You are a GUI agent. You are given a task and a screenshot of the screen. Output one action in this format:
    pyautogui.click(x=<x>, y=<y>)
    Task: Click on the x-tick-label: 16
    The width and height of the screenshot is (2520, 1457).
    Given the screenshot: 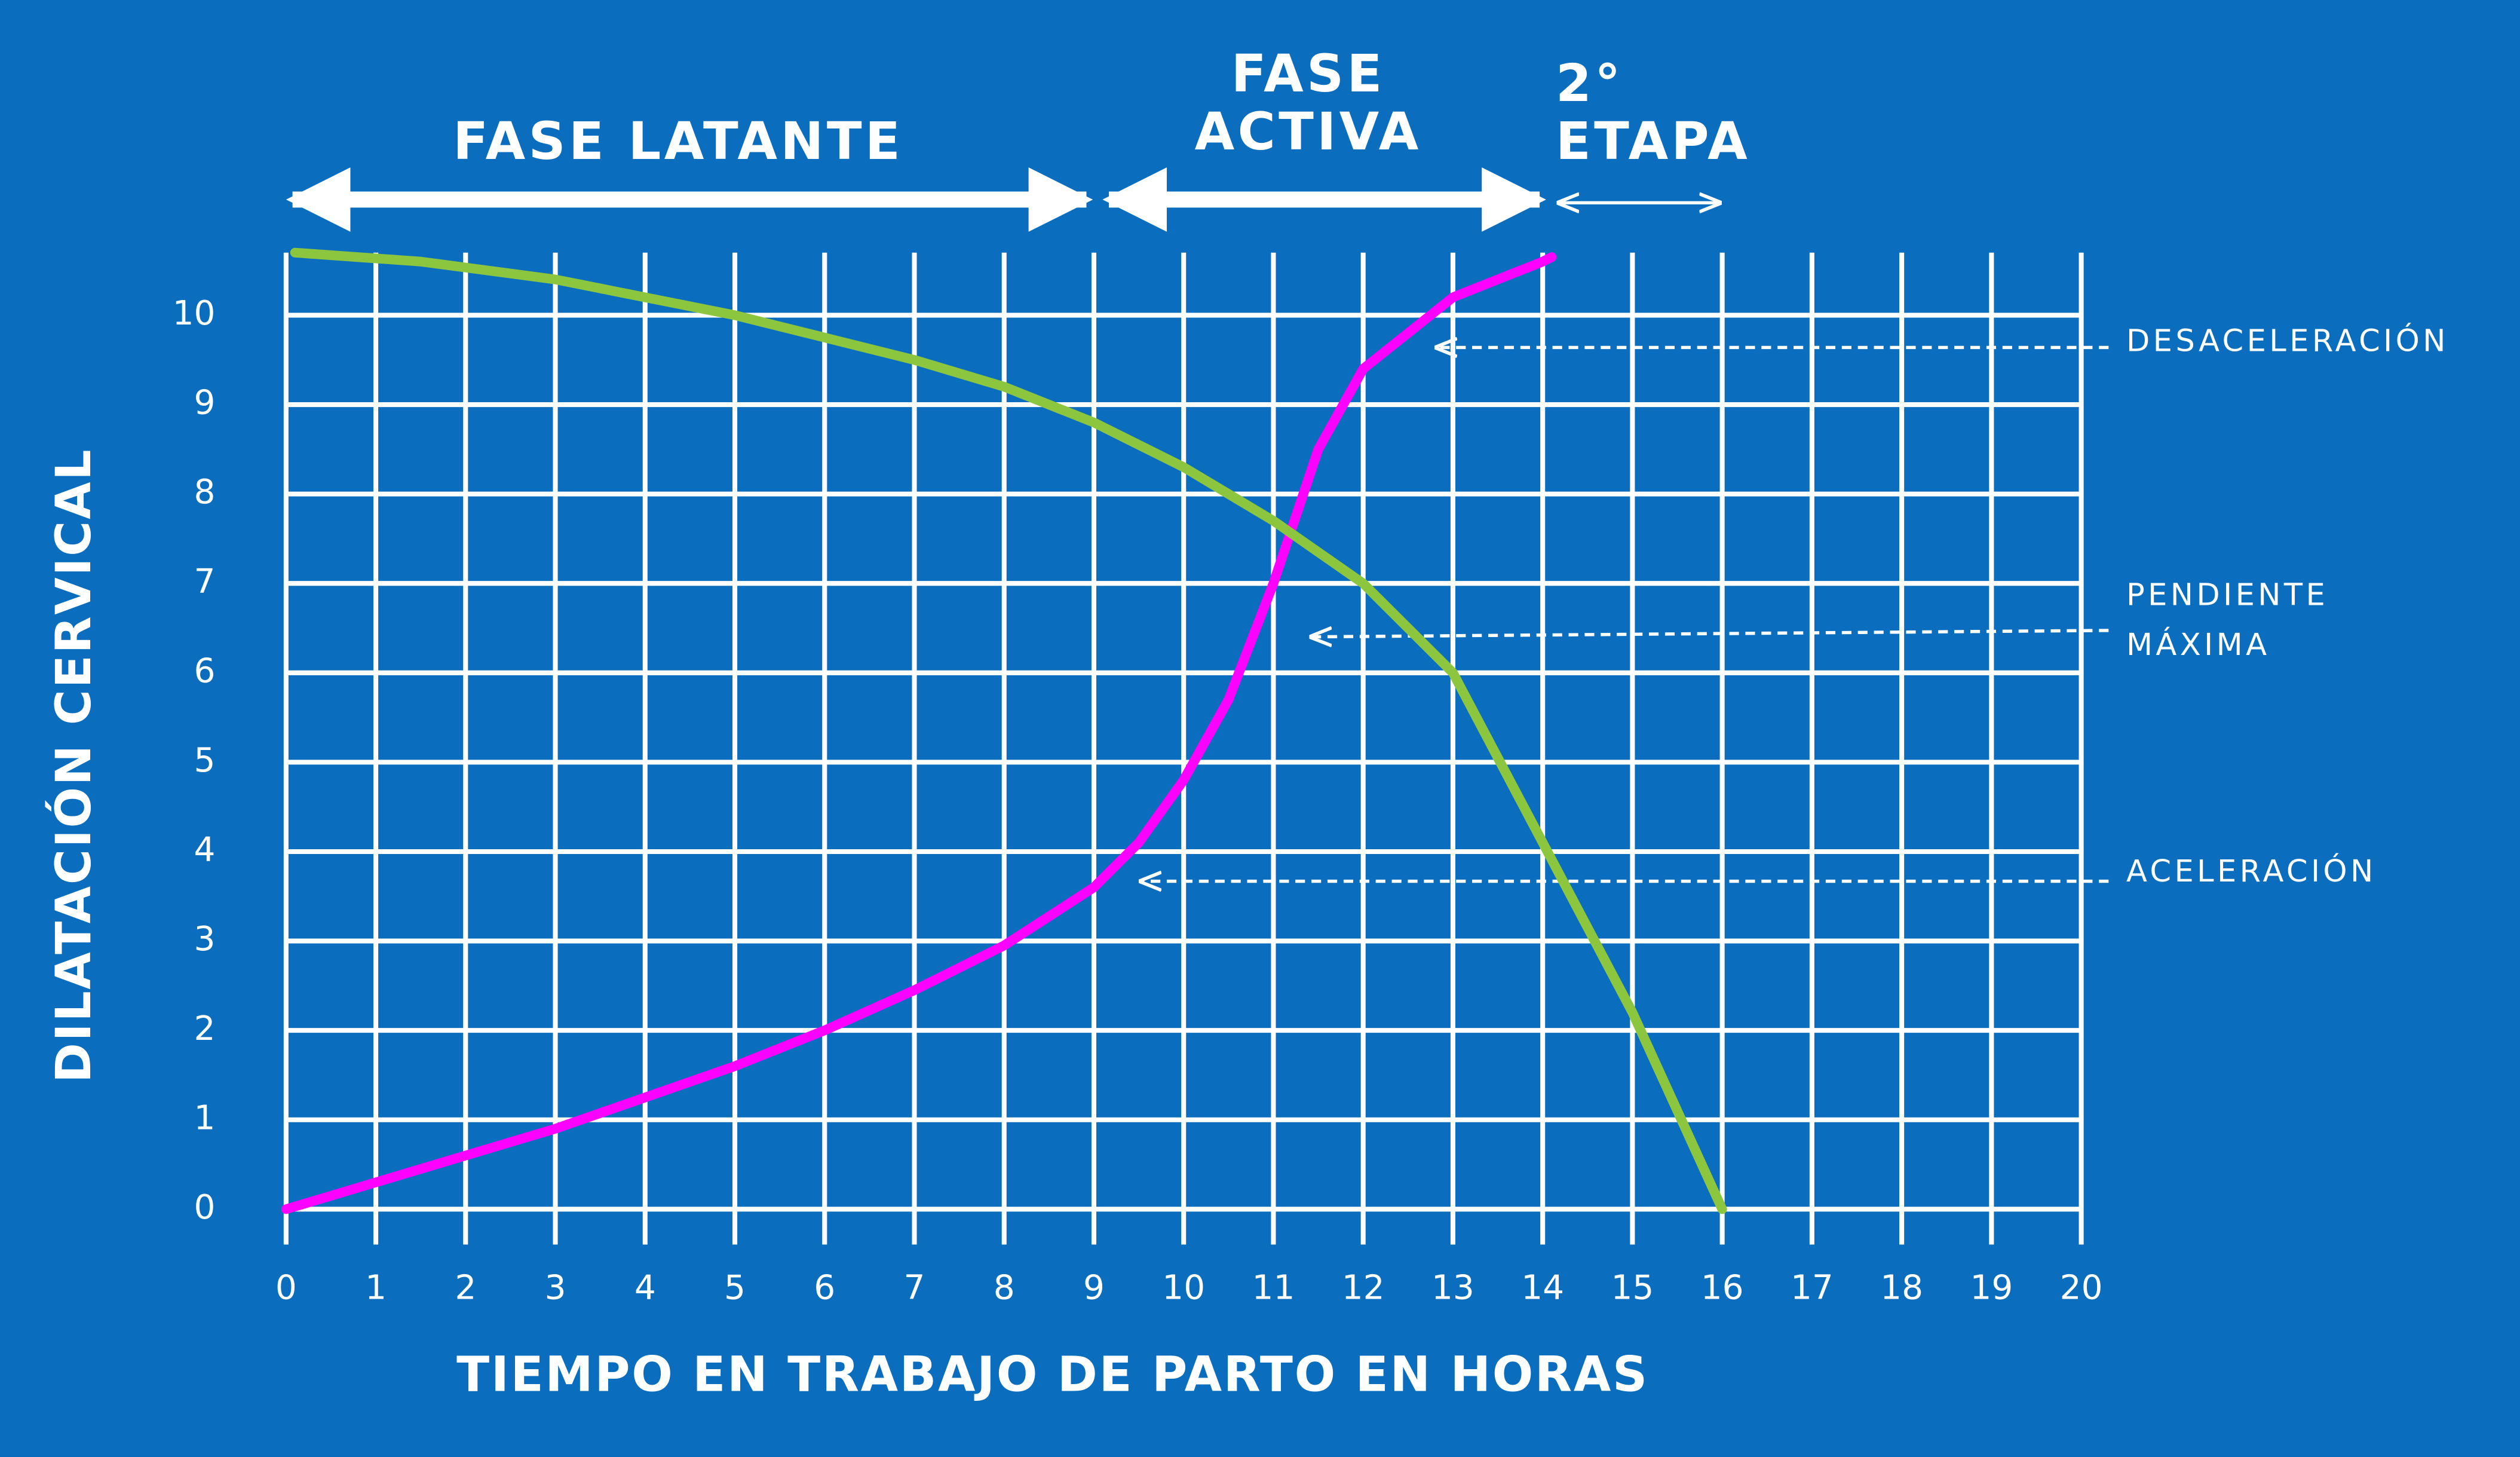 What is the action you would take?
    pyautogui.click(x=1723, y=1287)
    